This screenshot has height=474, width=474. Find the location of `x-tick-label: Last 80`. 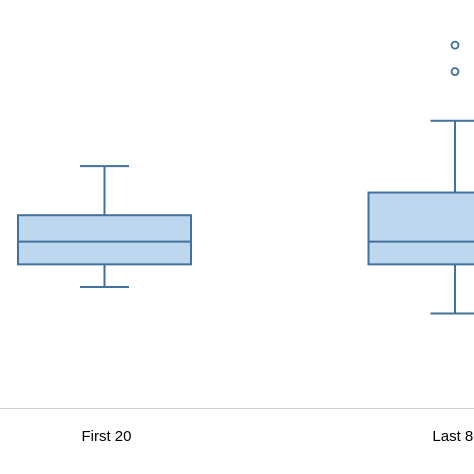

x-tick-label: Last 80 is located at coordinates (453, 436).